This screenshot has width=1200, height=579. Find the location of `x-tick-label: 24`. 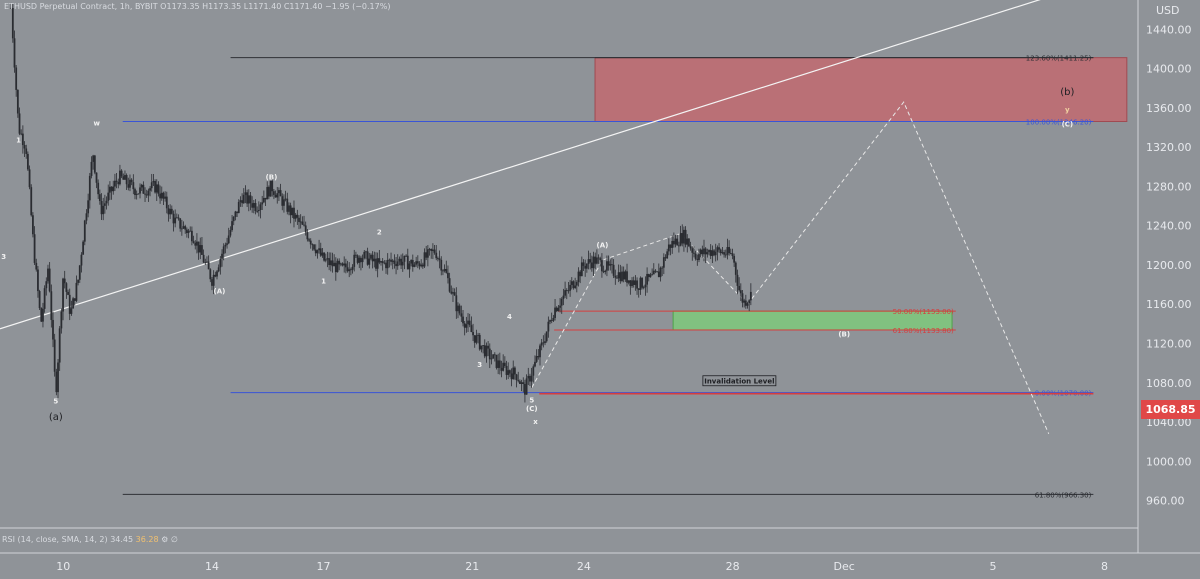

x-tick-label: 24 is located at coordinates (584, 566).